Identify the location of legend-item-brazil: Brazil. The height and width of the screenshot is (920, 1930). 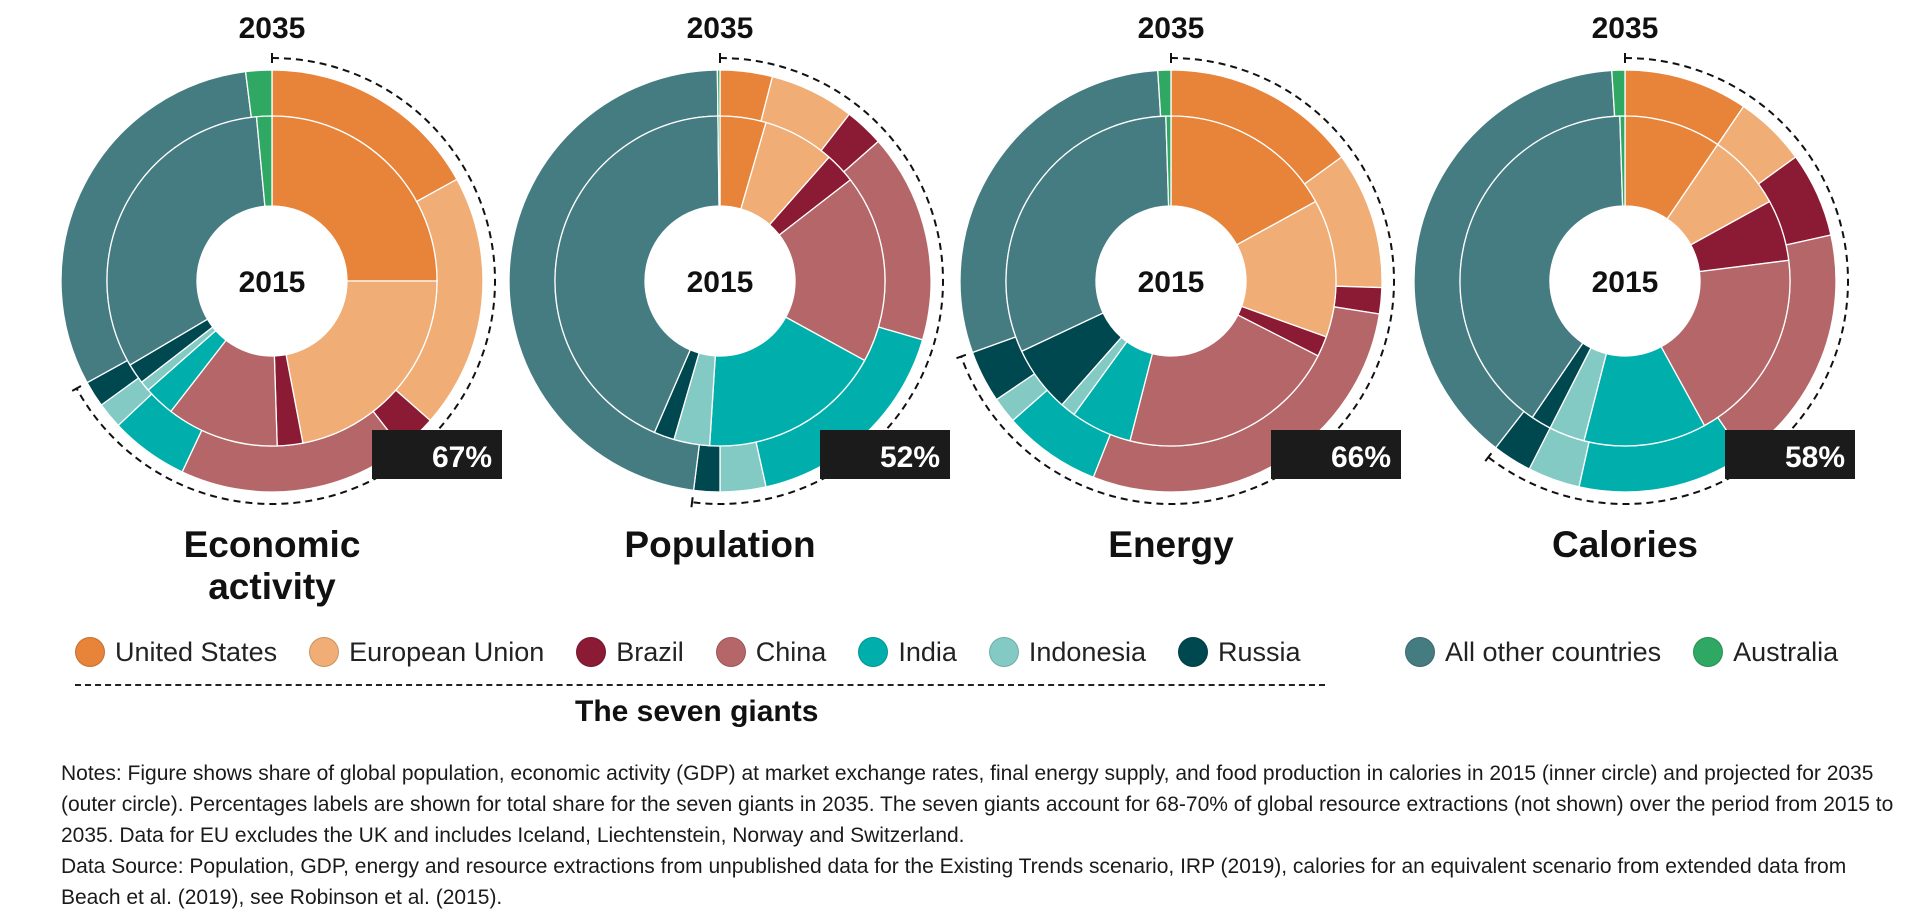
(630, 652).